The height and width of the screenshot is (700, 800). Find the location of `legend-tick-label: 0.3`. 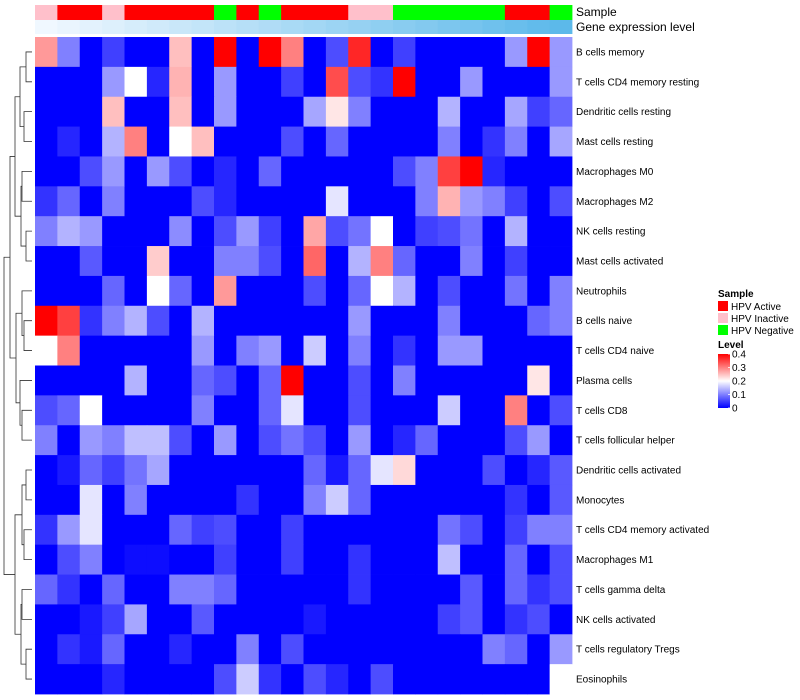

legend-tick-label: 0.3 is located at coordinates (739, 368).